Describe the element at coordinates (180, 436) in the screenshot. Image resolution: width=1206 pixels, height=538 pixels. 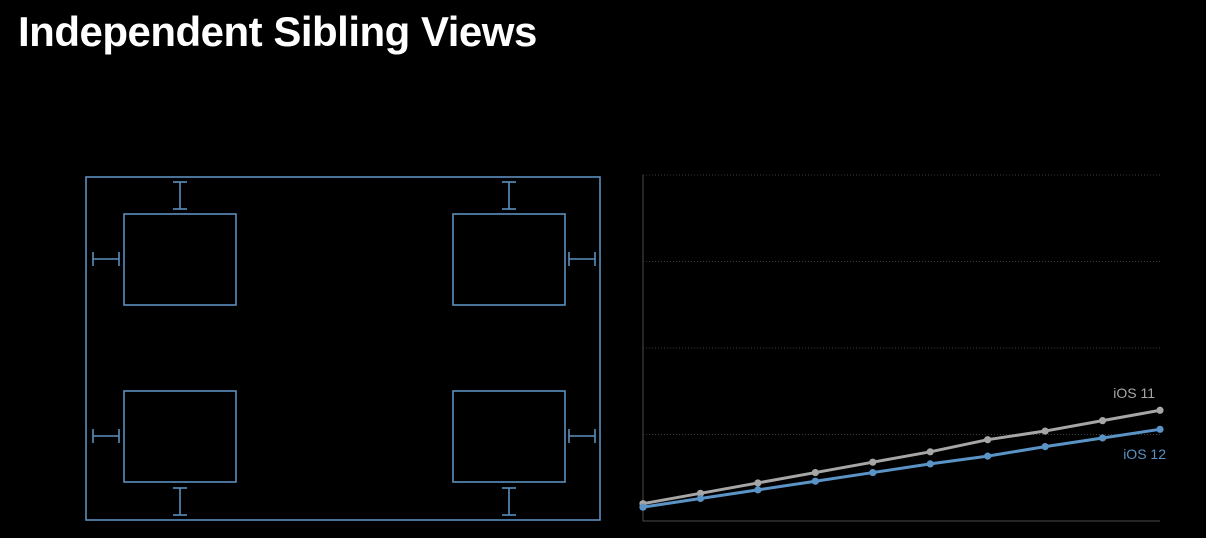
I see `subview-bottom-left` at that location.